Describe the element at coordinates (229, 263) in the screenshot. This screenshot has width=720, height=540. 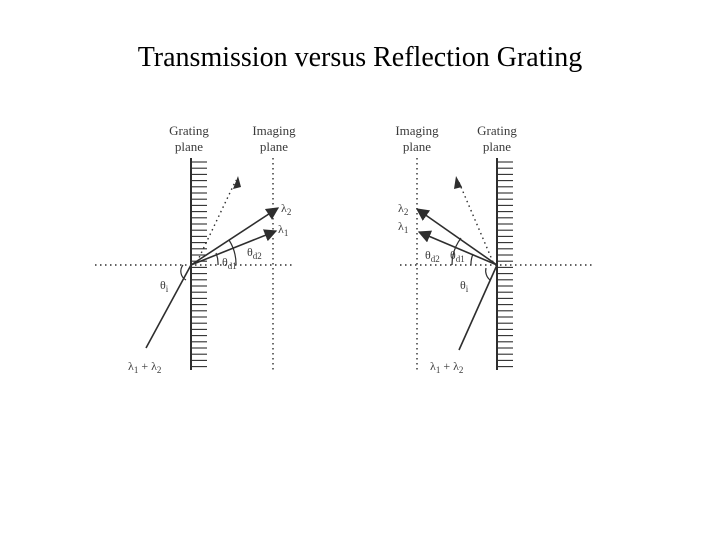
I see `transmission-theta-d1-label: θd1` at that location.